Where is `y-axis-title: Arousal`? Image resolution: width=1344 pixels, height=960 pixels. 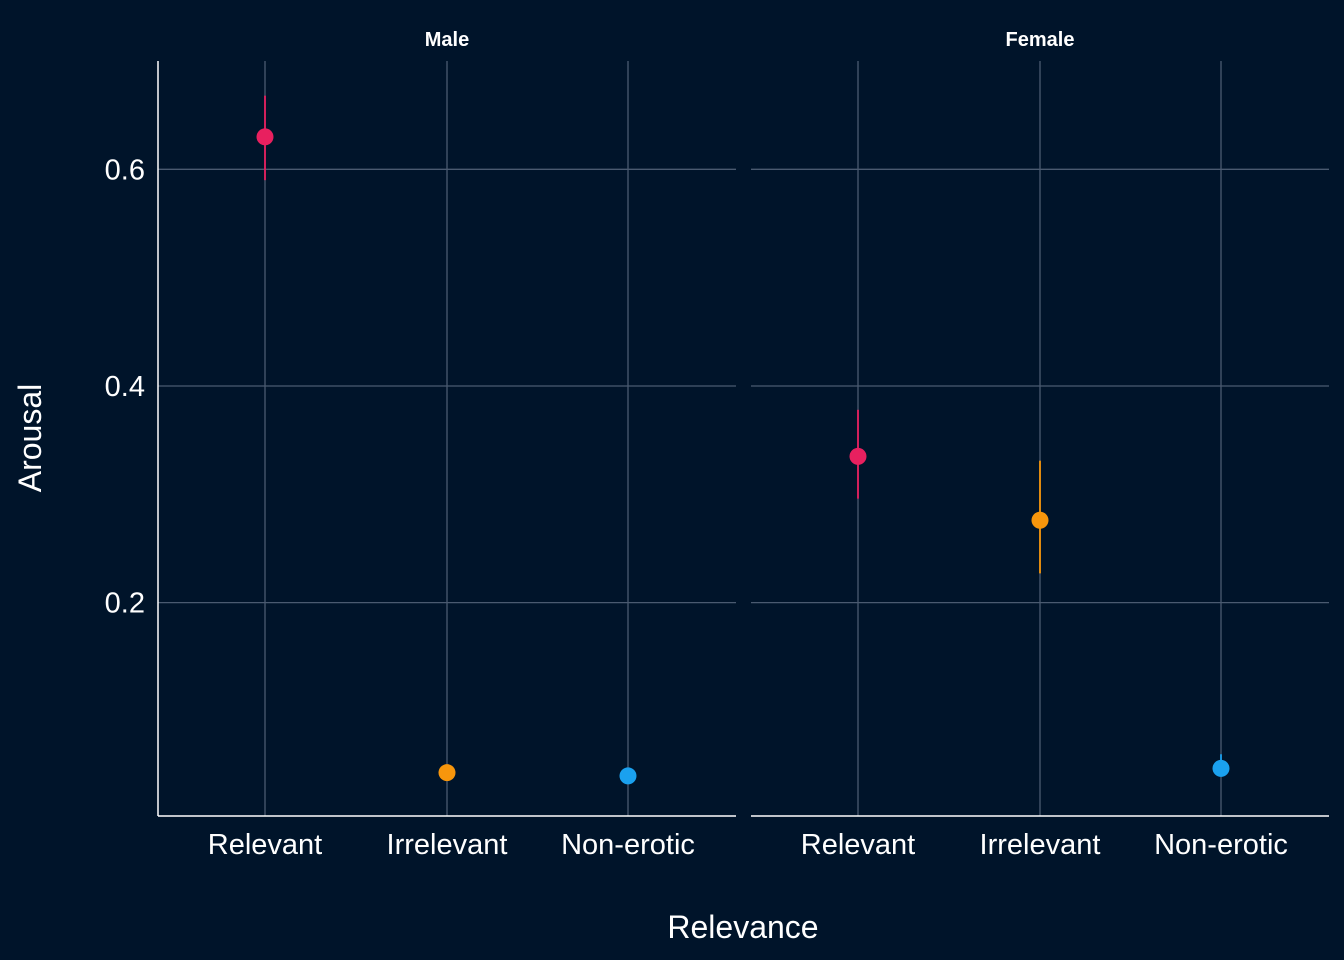
y-axis-title: Arousal is located at coordinates (30, 438).